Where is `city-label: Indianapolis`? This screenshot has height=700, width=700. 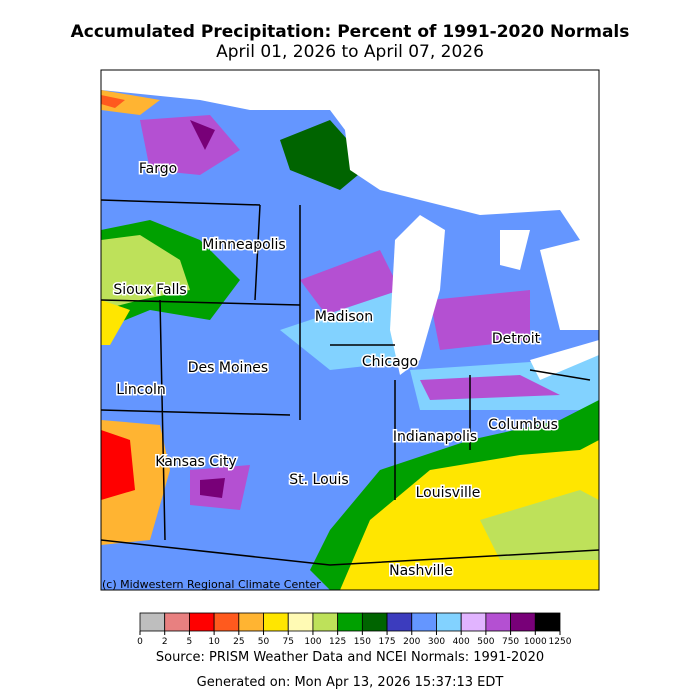 city-label: Indianapolis is located at coordinates (435, 437).